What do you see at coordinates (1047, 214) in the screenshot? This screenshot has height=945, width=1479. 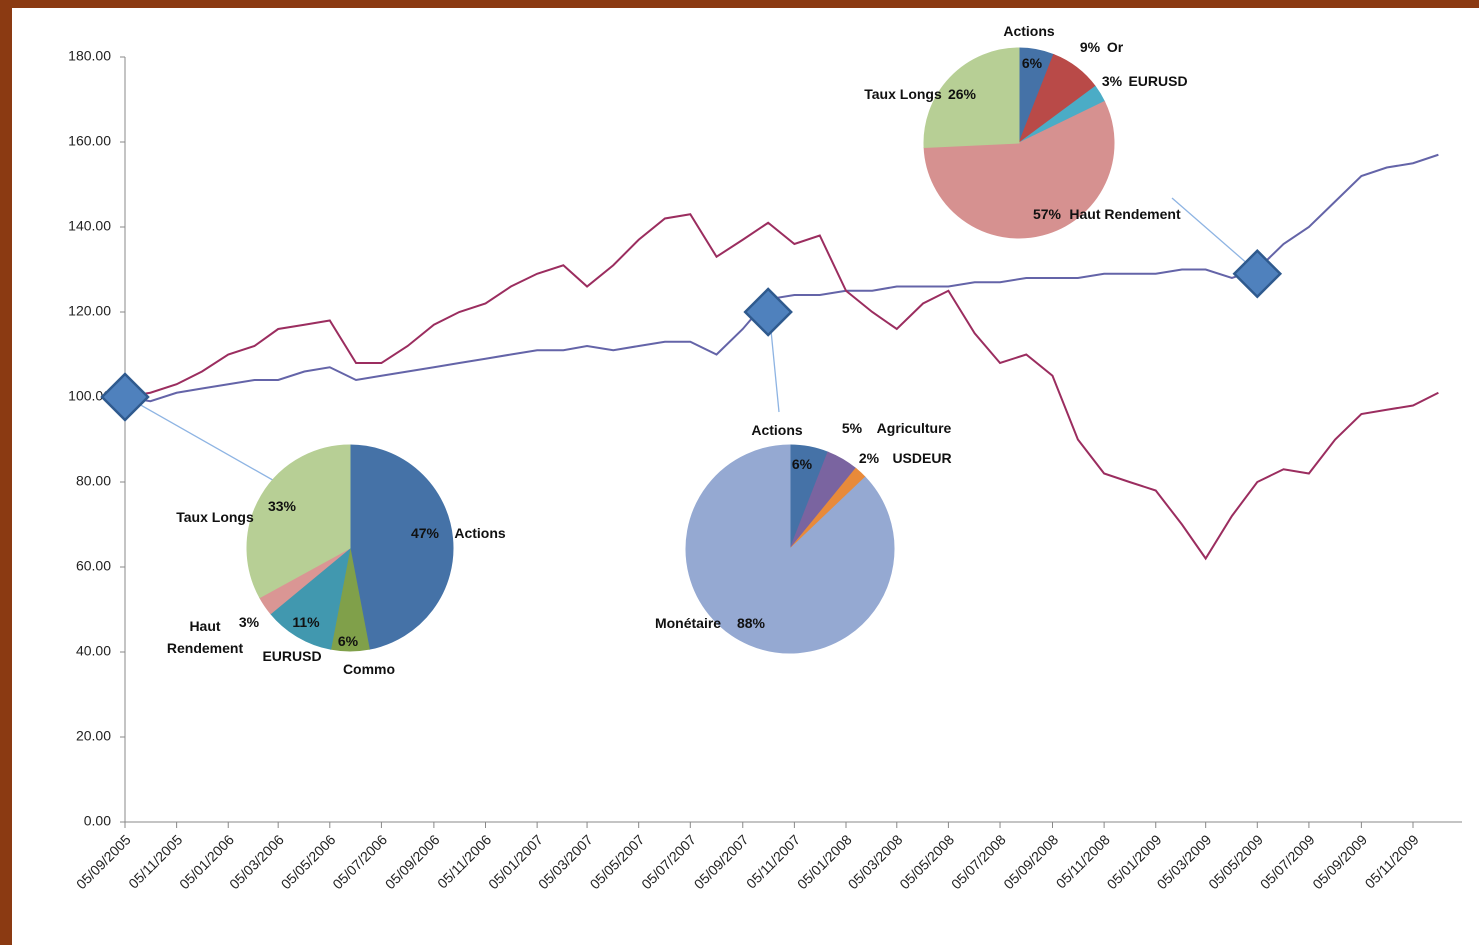 I see `pie-label: 57%` at bounding box center [1047, 214].